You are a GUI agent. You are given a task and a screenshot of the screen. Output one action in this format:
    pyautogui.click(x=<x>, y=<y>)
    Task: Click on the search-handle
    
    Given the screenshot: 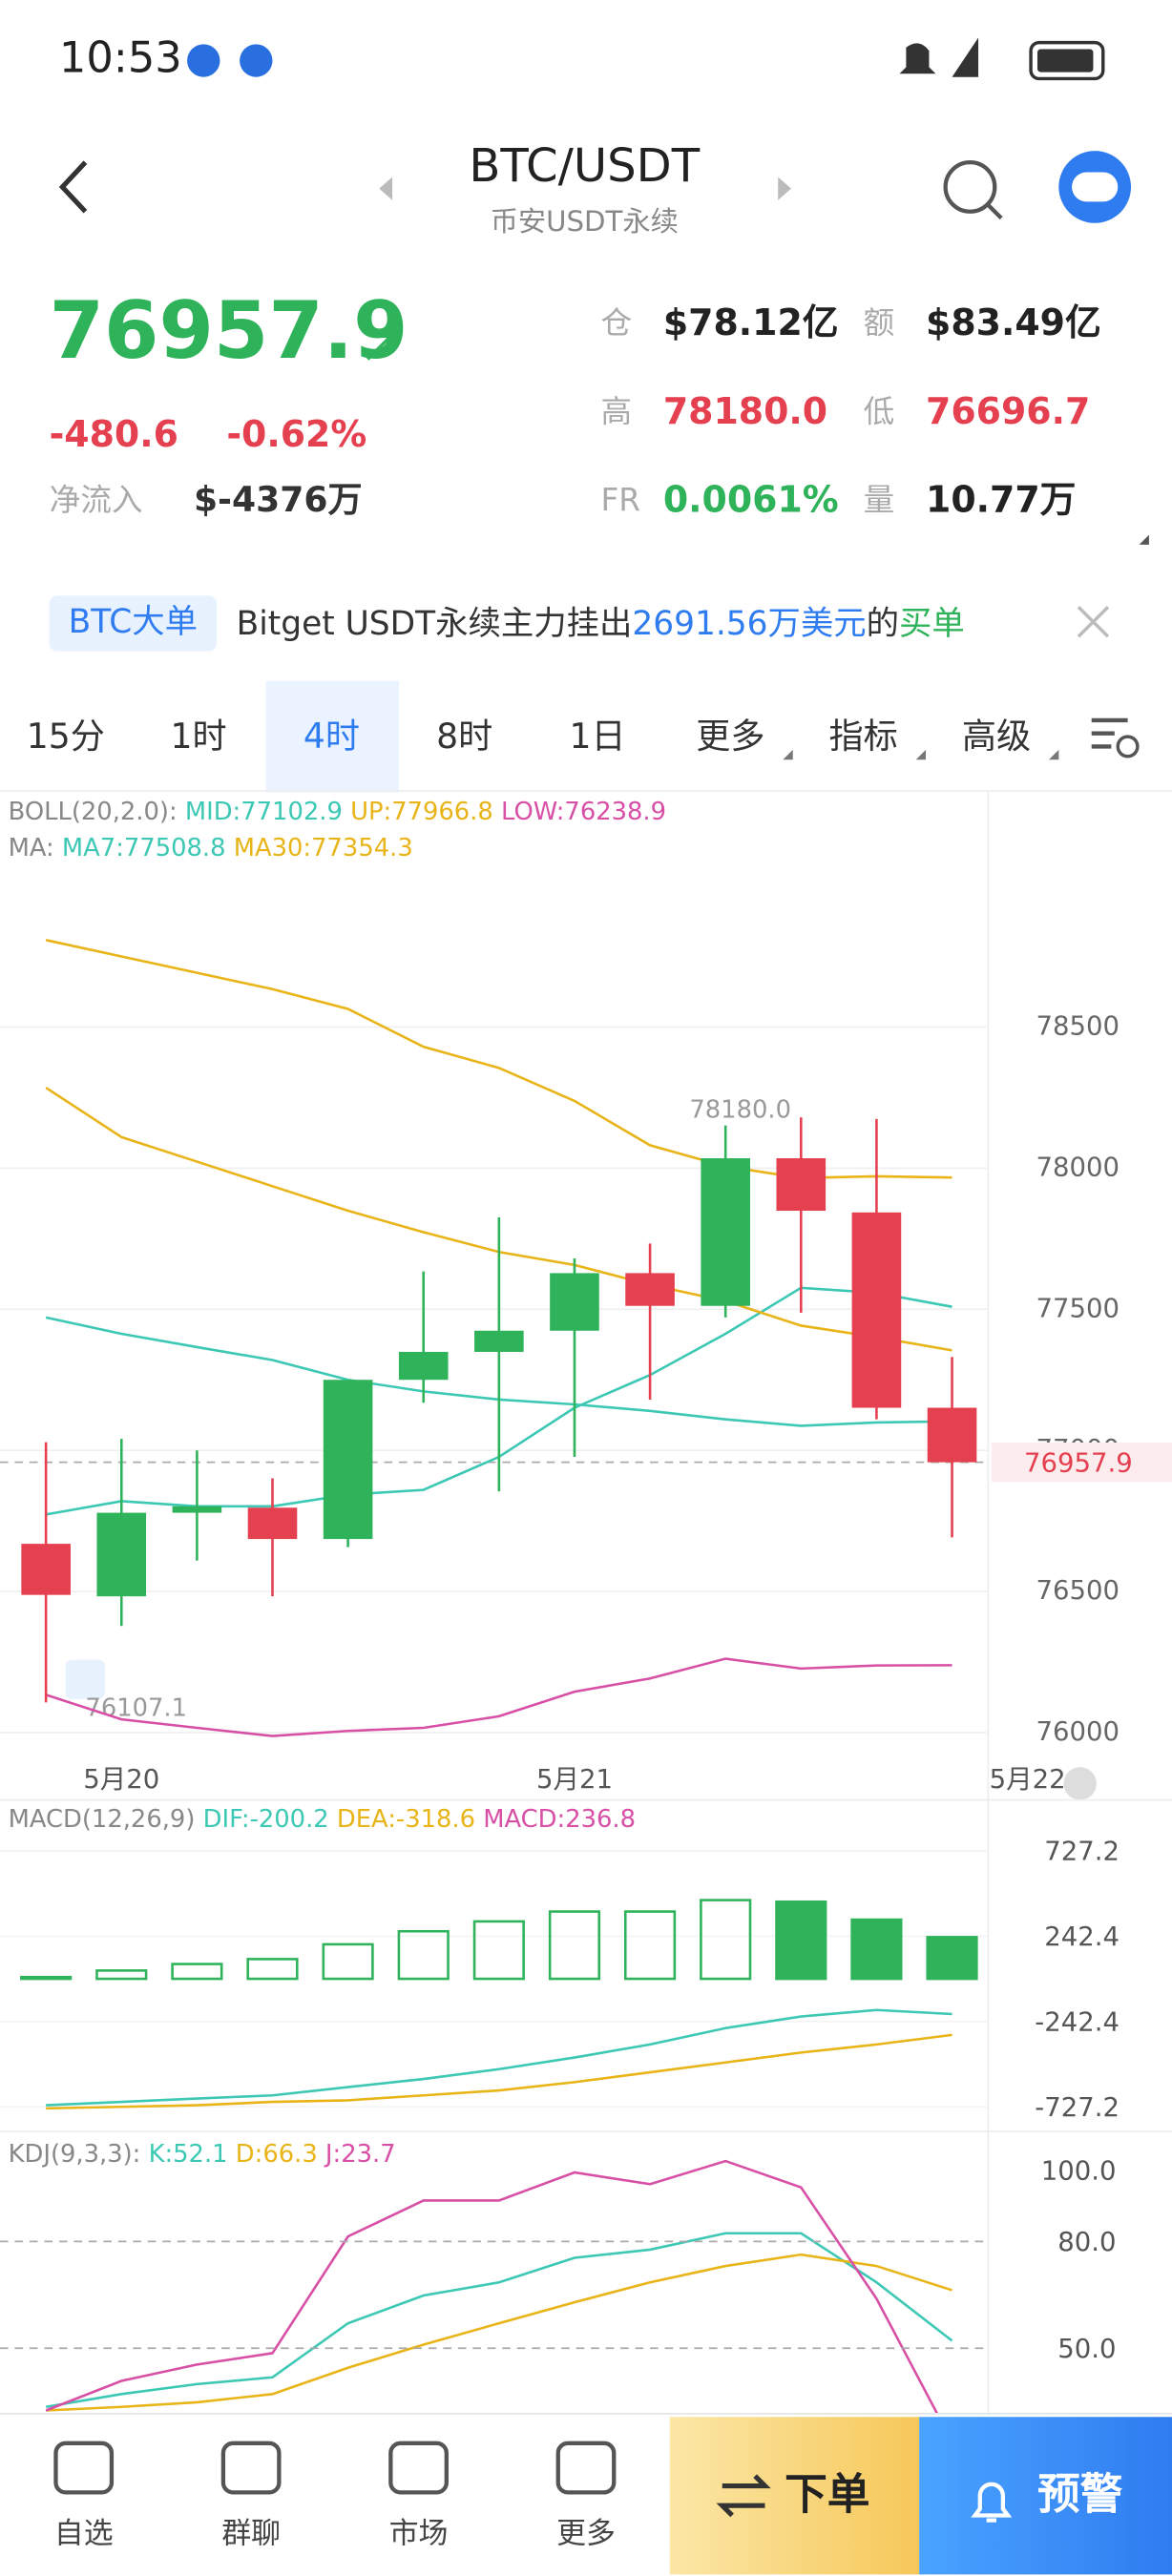 What is the action you would take?
    pyautogui.click(x=995, y=211)
    